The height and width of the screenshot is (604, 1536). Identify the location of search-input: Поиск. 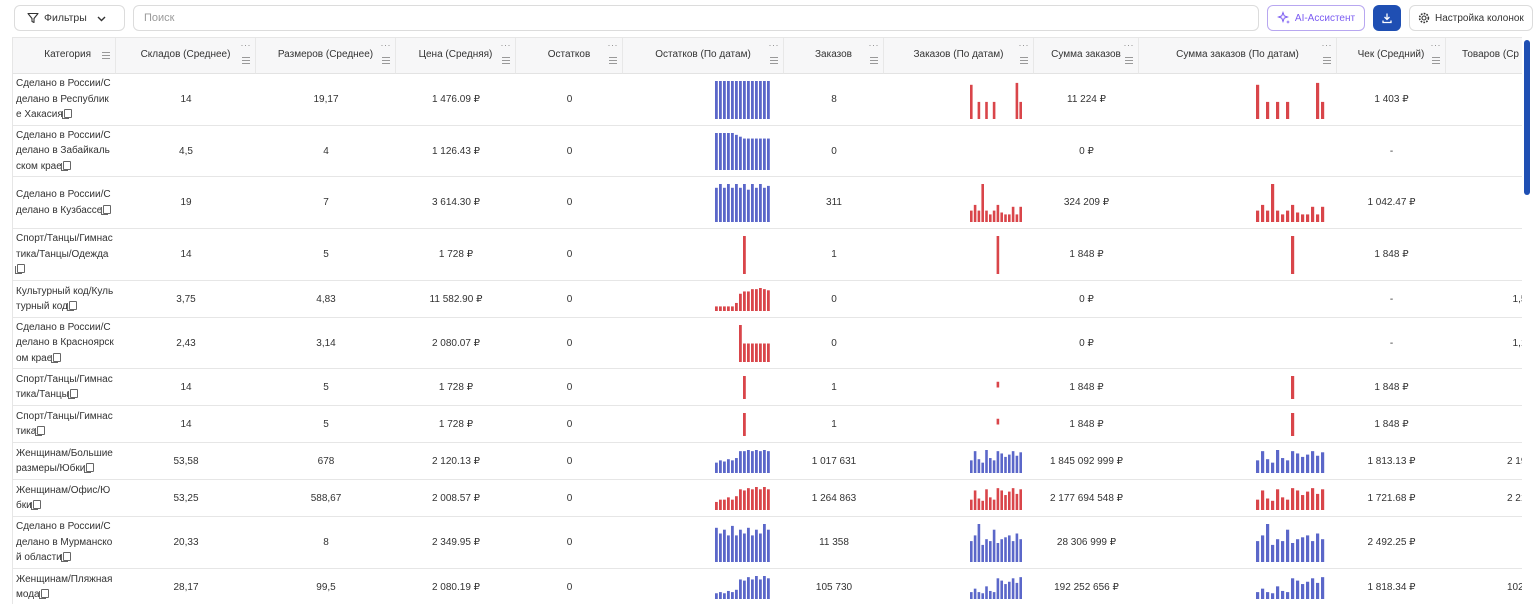
(696, 18).